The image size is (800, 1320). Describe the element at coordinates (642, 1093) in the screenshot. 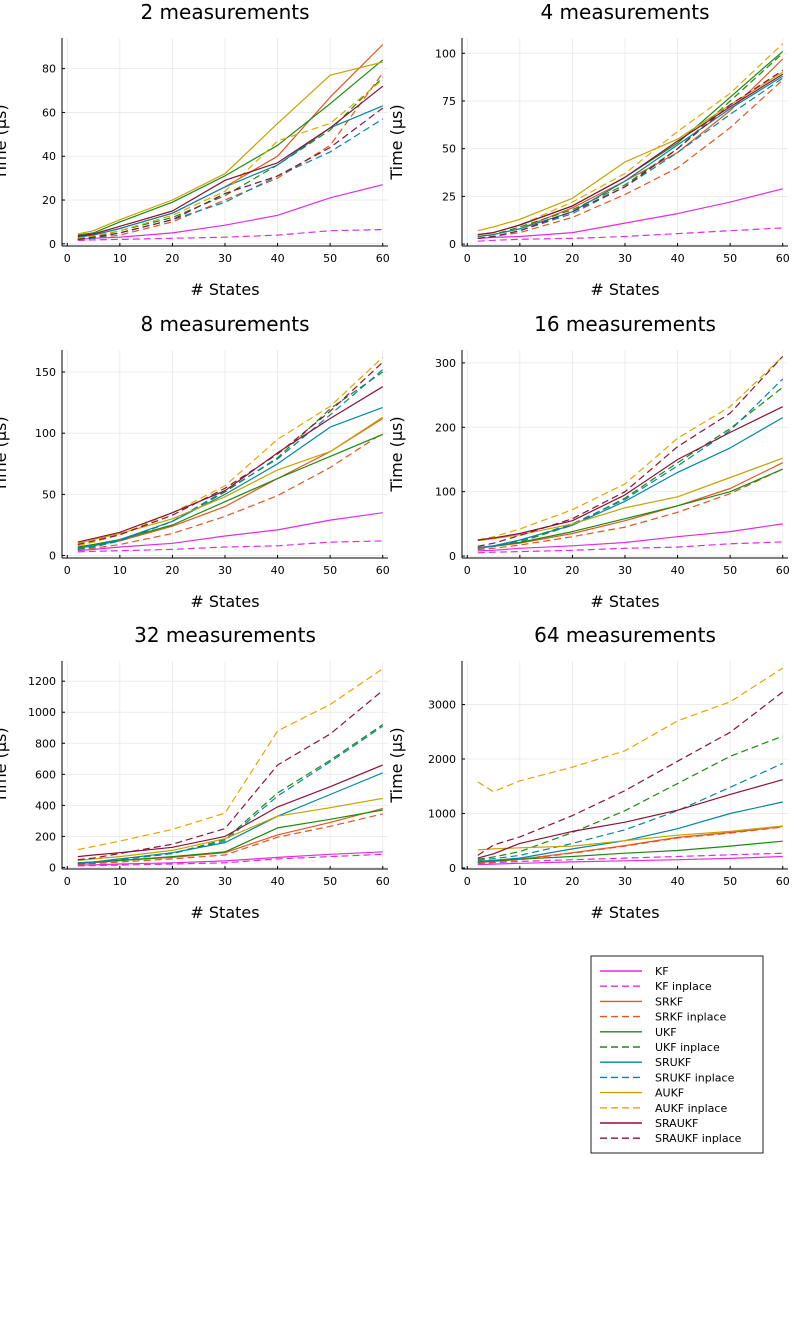

I see `legend-item-aukf: AUKF` at that location.